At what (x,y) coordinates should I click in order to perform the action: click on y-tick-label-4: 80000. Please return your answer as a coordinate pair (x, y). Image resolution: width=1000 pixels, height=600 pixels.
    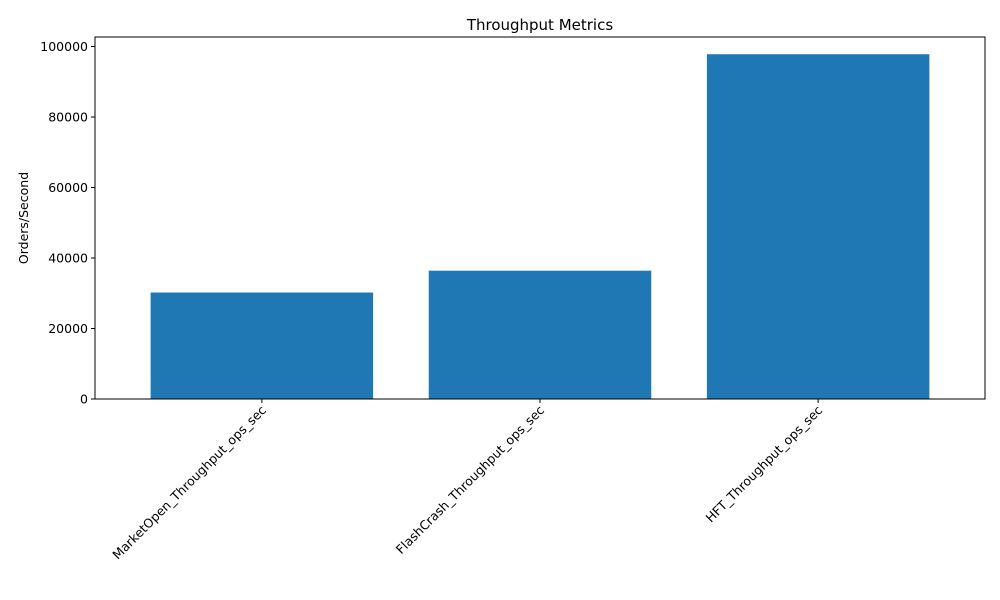
    Looking at the image, I should click on (68, 116).